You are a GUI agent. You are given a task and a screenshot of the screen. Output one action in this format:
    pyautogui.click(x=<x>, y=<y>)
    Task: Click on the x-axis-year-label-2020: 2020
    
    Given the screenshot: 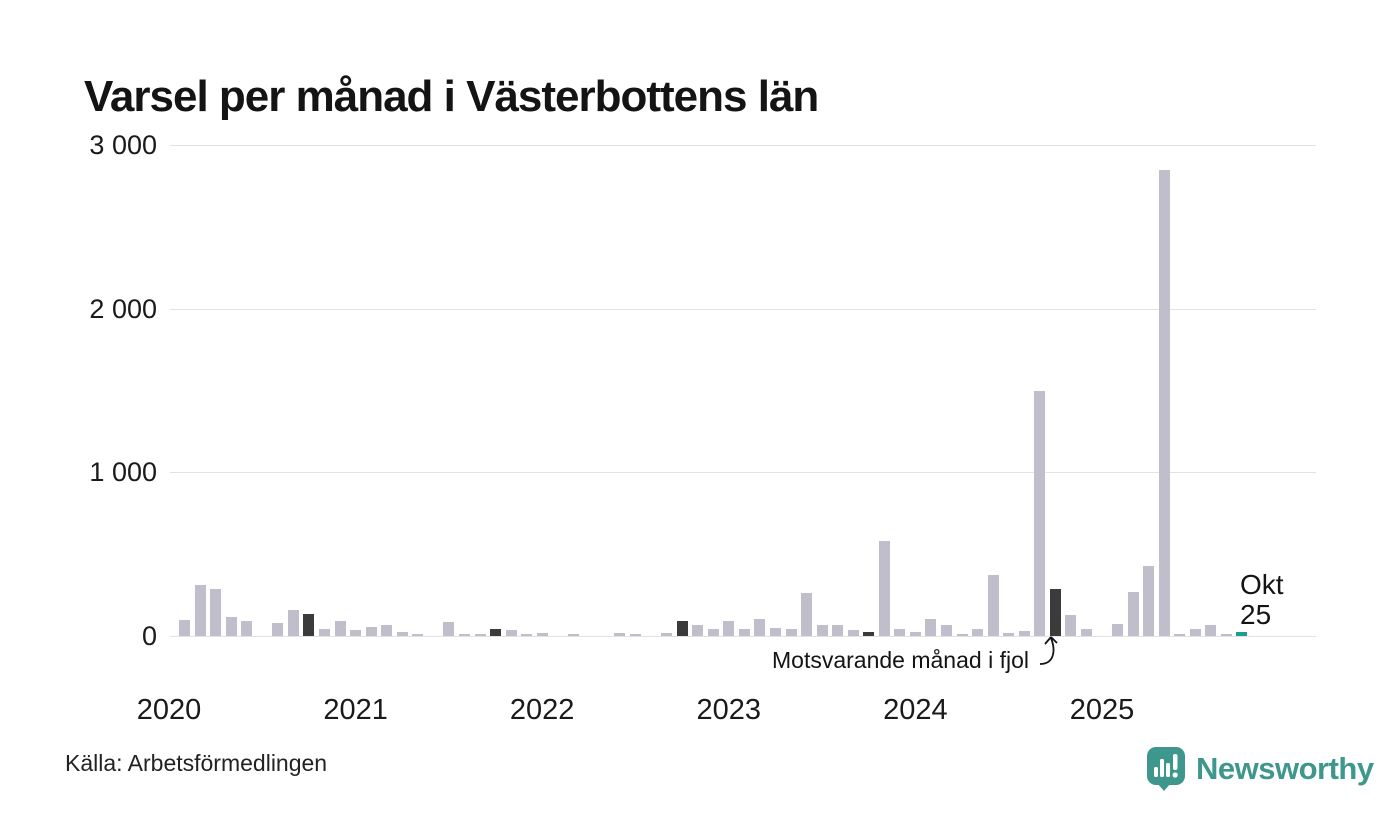 What is the action you would take?
    pyautogui.click(x=169, y=710)
    